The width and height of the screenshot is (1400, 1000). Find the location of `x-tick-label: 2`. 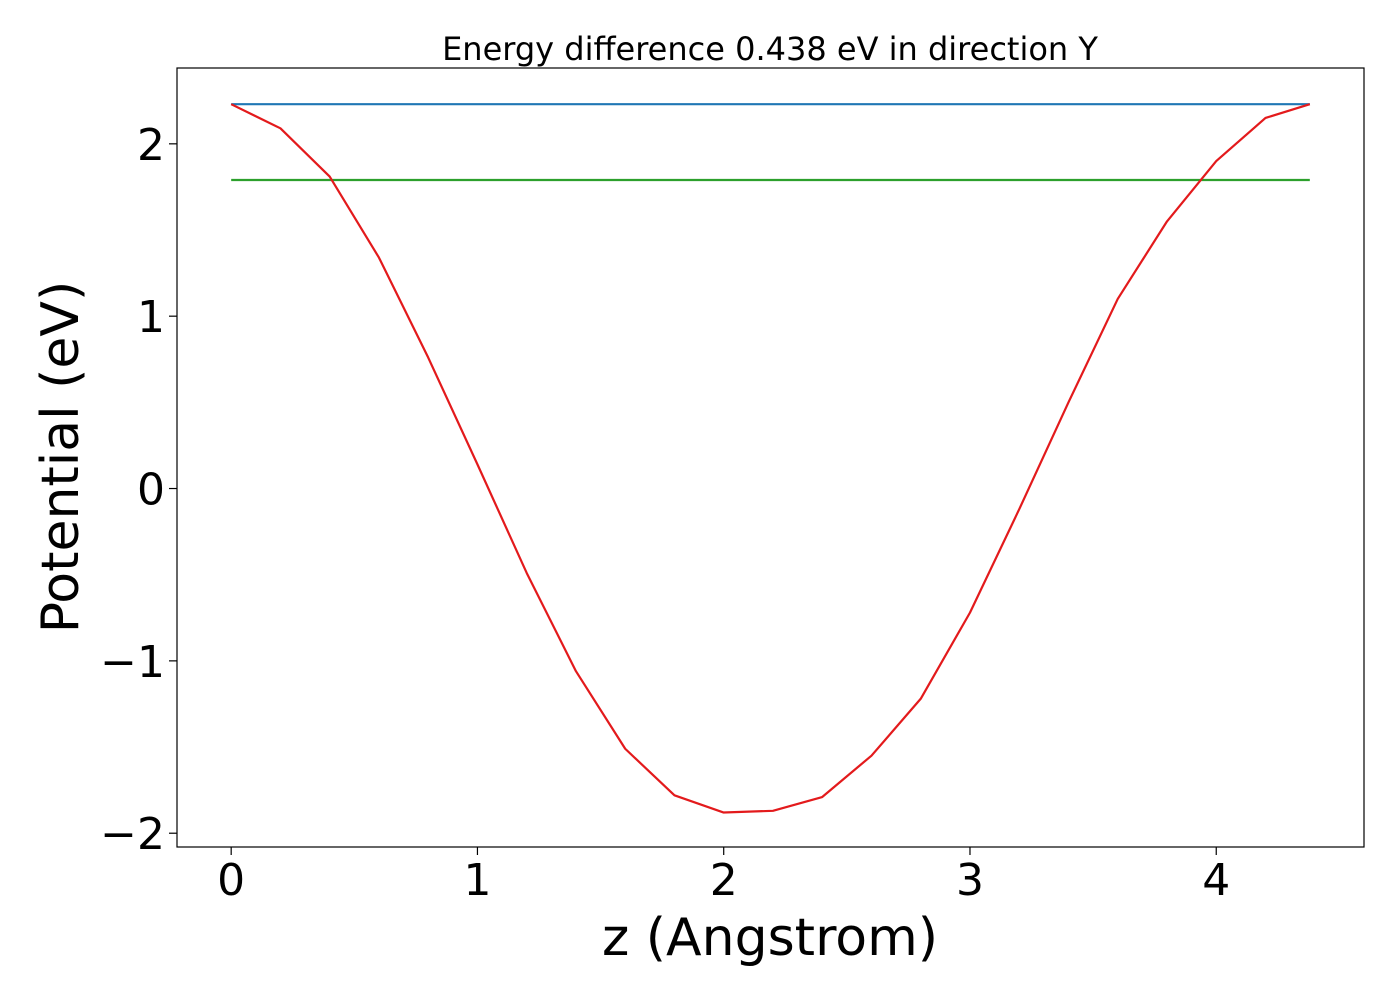

x-tick-label: 2 is located at coordinates (724, 880).